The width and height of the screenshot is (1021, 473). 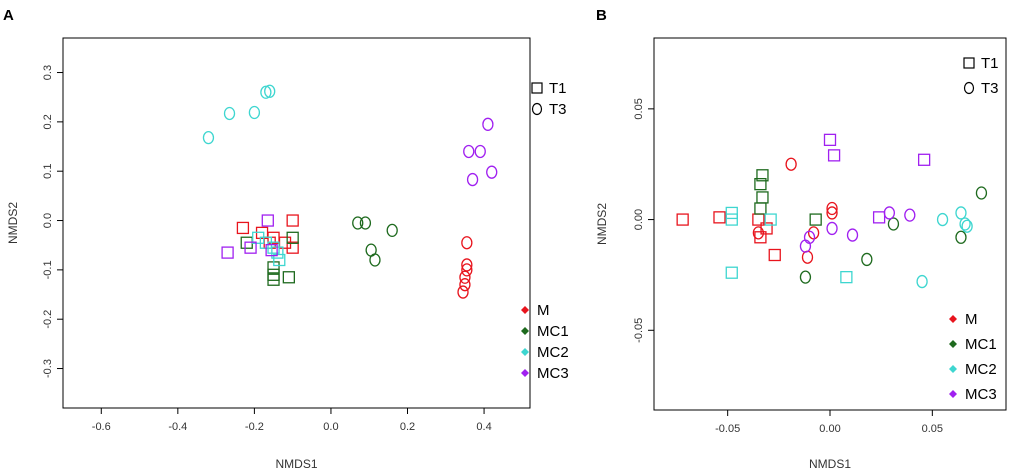 I want to click on y-tick-label: -0.3, so click(x=48, y=368).